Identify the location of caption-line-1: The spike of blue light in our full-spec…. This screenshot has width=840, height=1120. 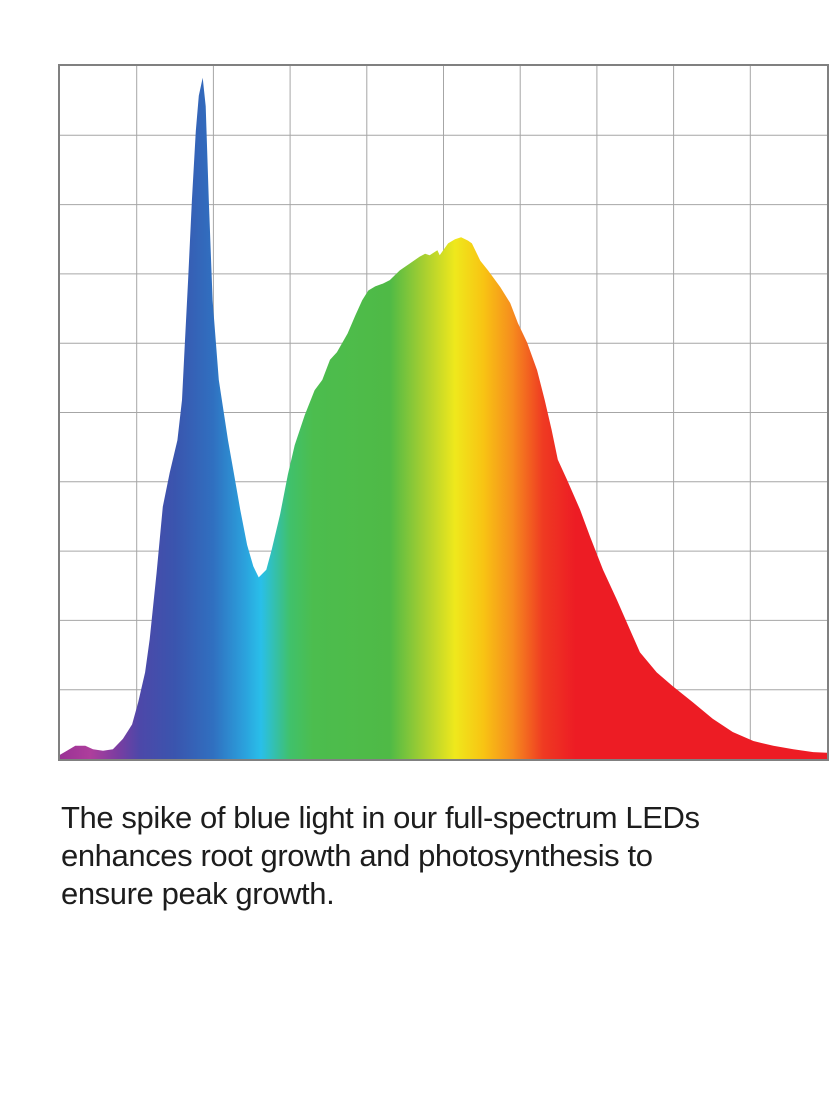
(380, 817).